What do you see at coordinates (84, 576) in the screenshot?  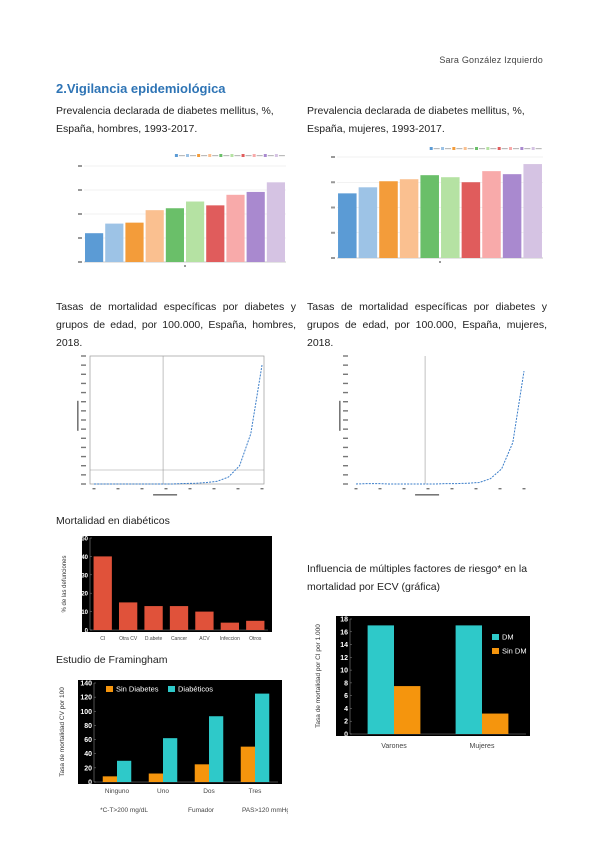 I see `y-tick-label: 30` at bounding box center [84, 576].